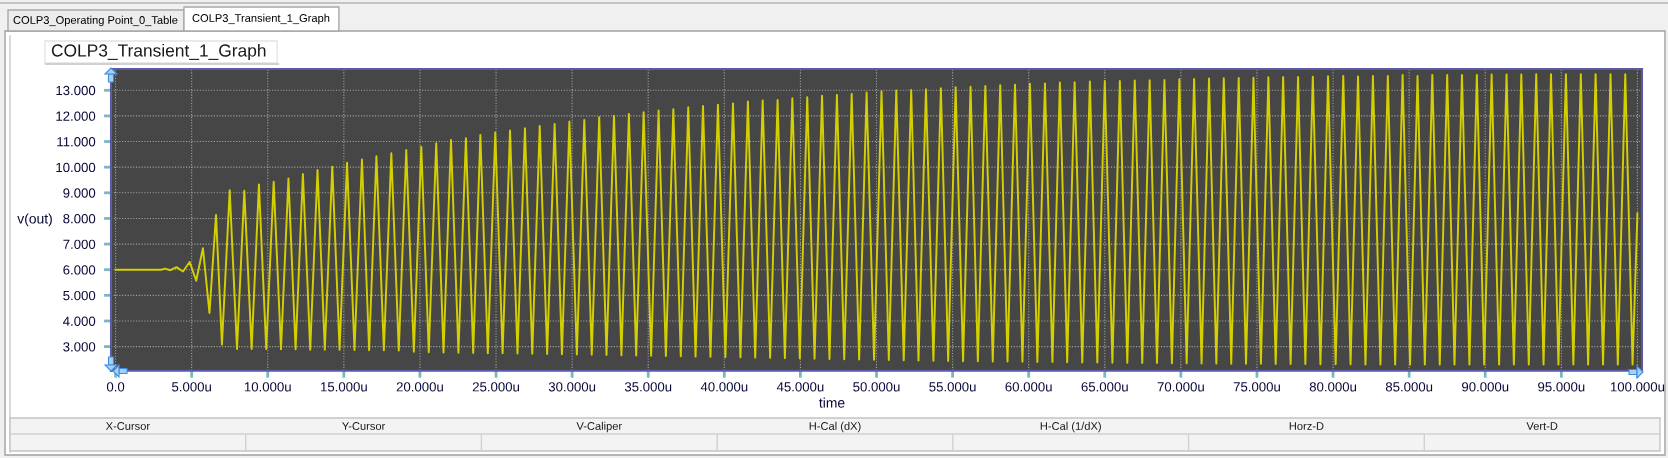  What do you see at coordinates (344, 387) in the screenshot?
I see `x-tick-label: 15.000u` at bounding box center [344, 387].